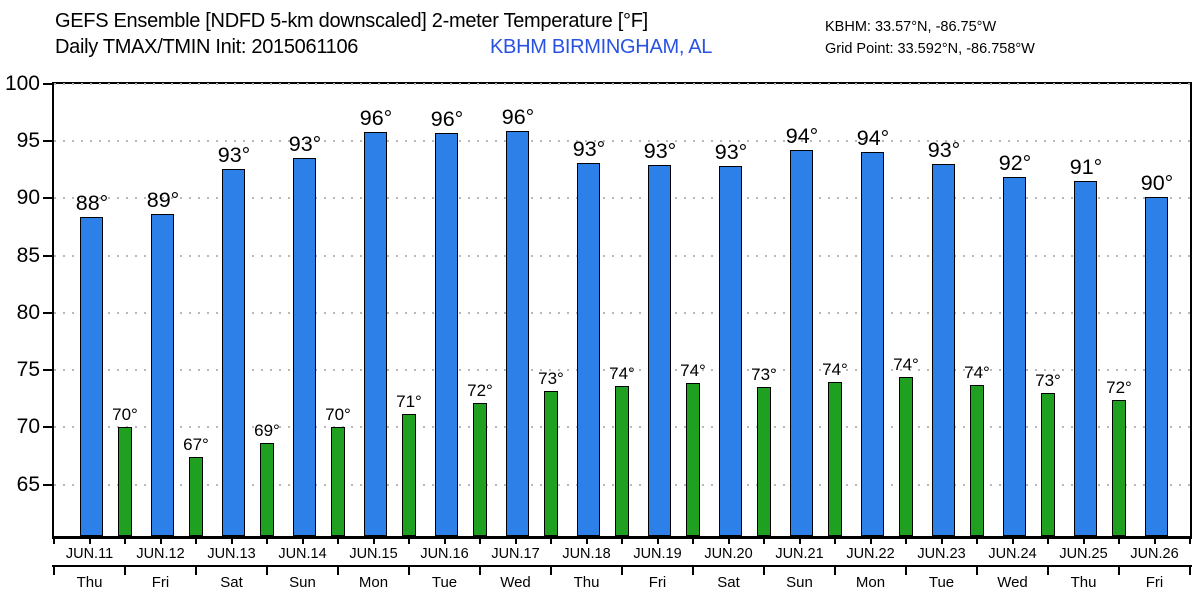  What do you see at coordinates (92, 202) in the screenshot?
I see `tmax-value-label: 88°` at bounding box center [92, 202].